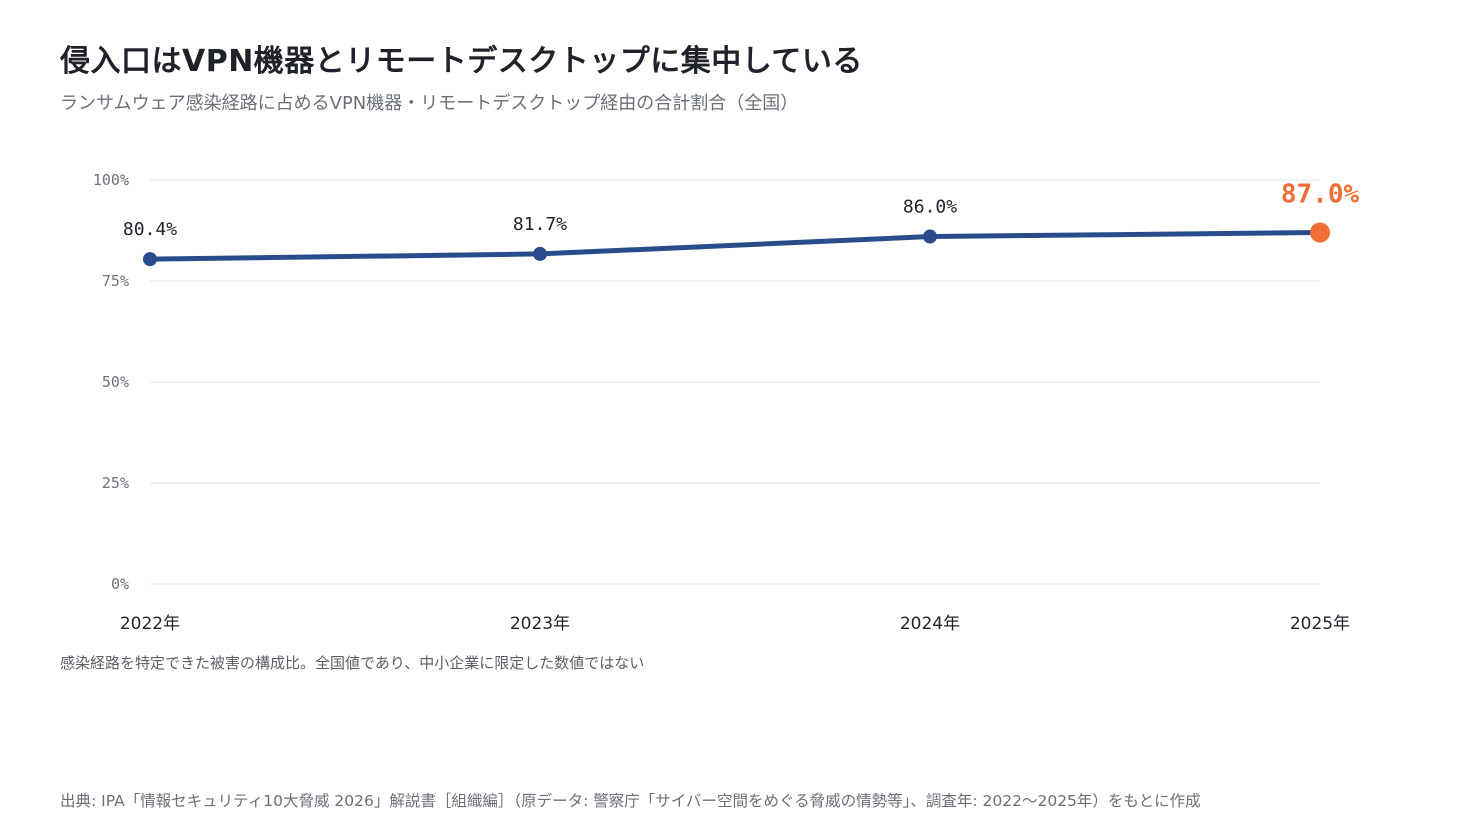  I want to click on data-points, so click(736, 244).